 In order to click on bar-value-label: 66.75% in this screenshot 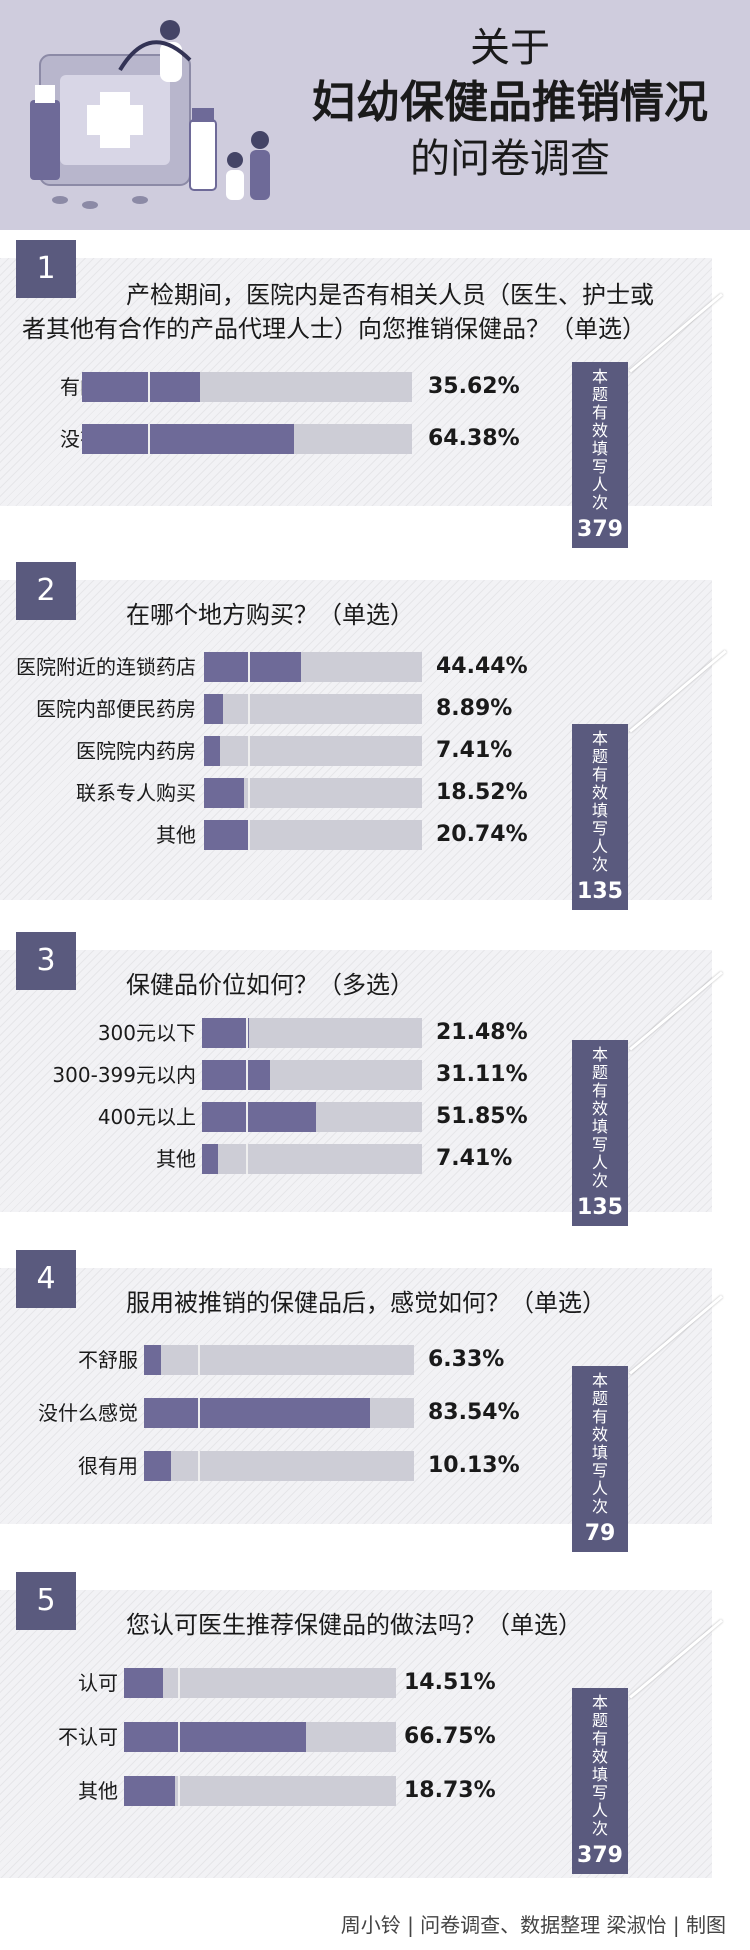, I will do `click(450, 1736)`.